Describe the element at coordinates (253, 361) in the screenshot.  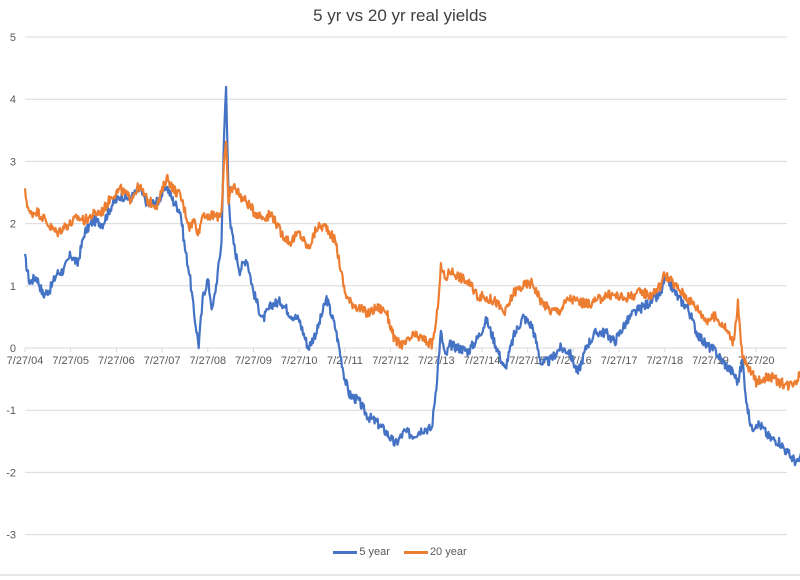
I see `x-tick-label: 7/27/09` at that location.